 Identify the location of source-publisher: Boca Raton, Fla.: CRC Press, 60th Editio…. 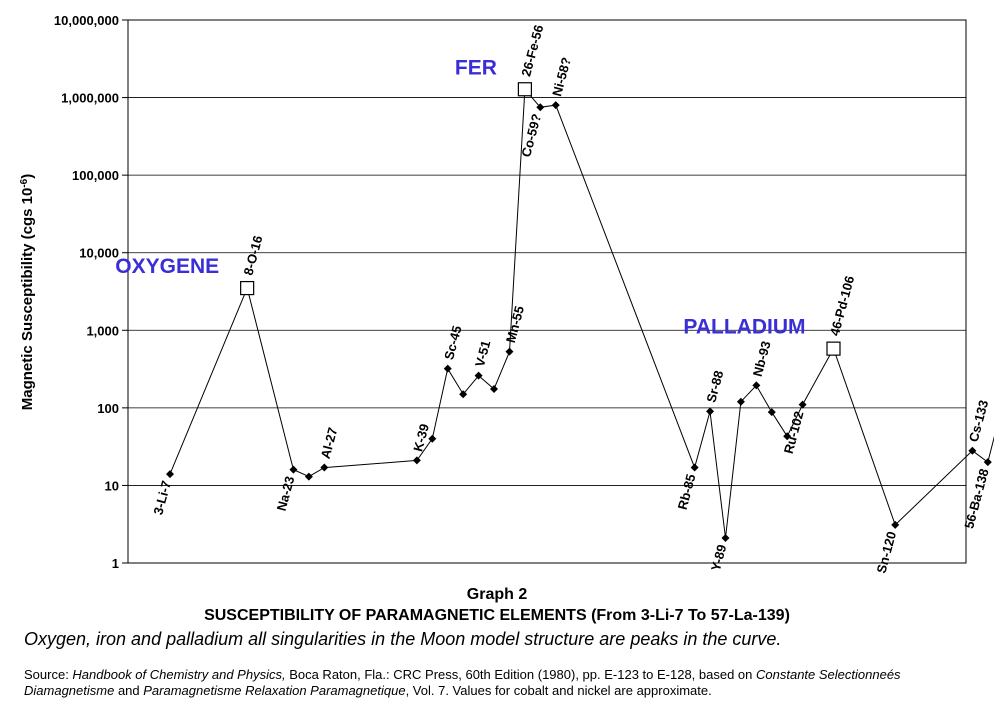
(521, 674).